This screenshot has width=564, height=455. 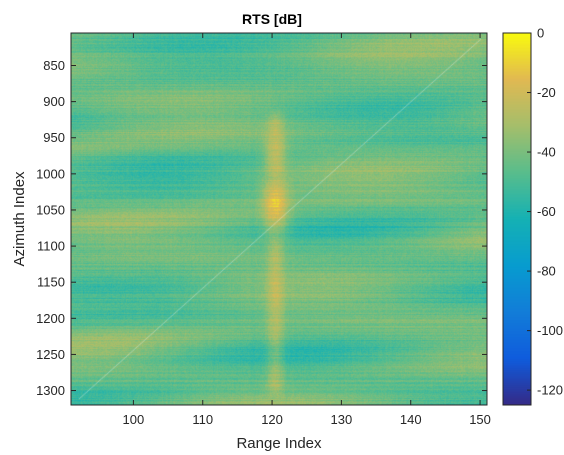 What do you see at coordinates (279, 443) in the screenshot?
I see `x-axis-label: Range Index` at bounding box center [279, 443].